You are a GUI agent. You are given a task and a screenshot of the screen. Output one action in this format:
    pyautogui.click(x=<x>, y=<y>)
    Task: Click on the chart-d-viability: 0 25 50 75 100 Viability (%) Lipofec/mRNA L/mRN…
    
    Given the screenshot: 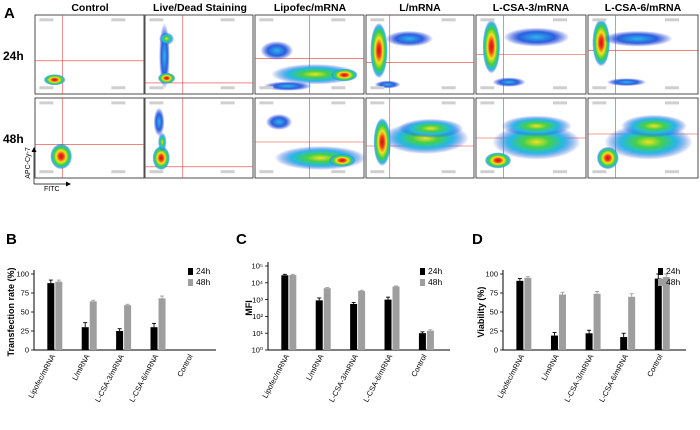 What is the action you would take?
    pyautogui.click(x=581, y=335)
    